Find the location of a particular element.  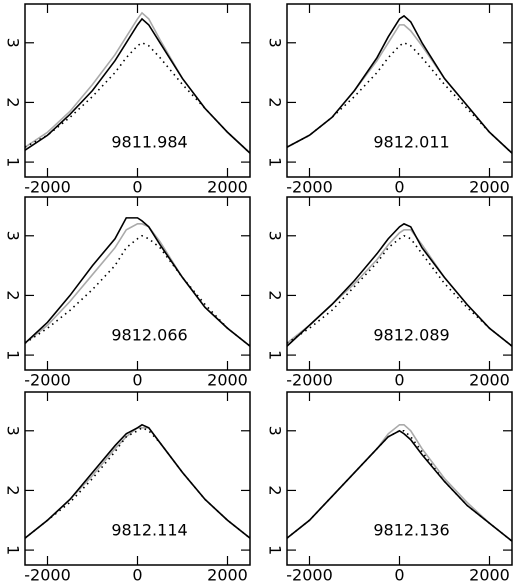

panel-title: 9812.136 is located at coordinates (411, 530).